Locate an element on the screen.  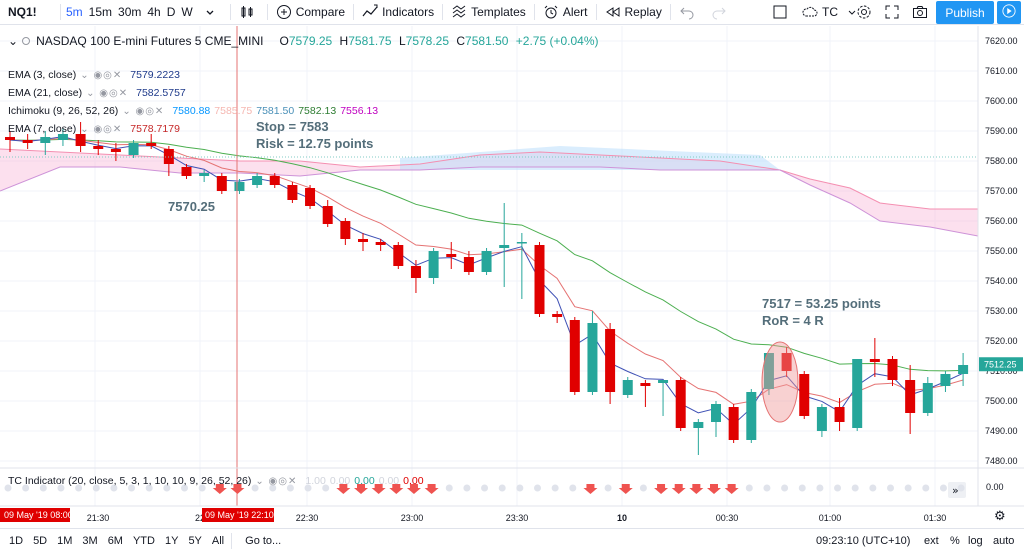
undo-button is located at coordinates (689, 12).